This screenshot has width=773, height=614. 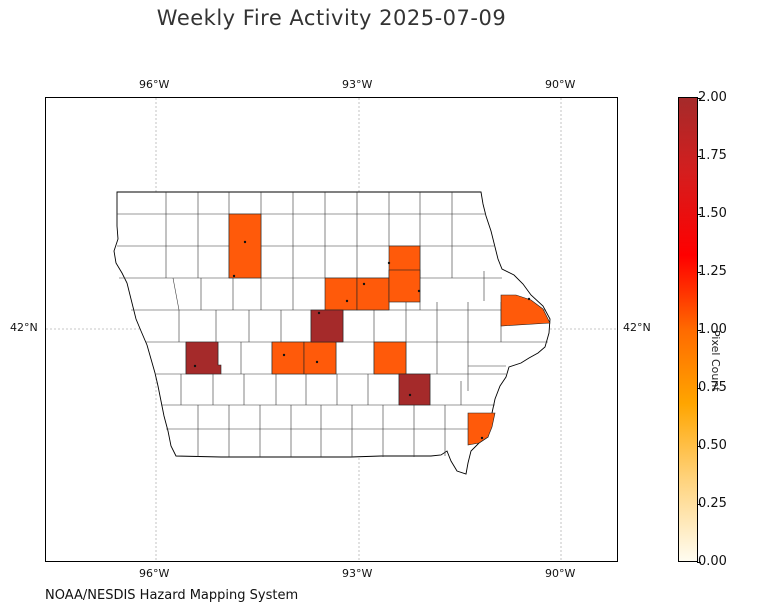 I want to click on fire-detections, so click(x=362, y=340).